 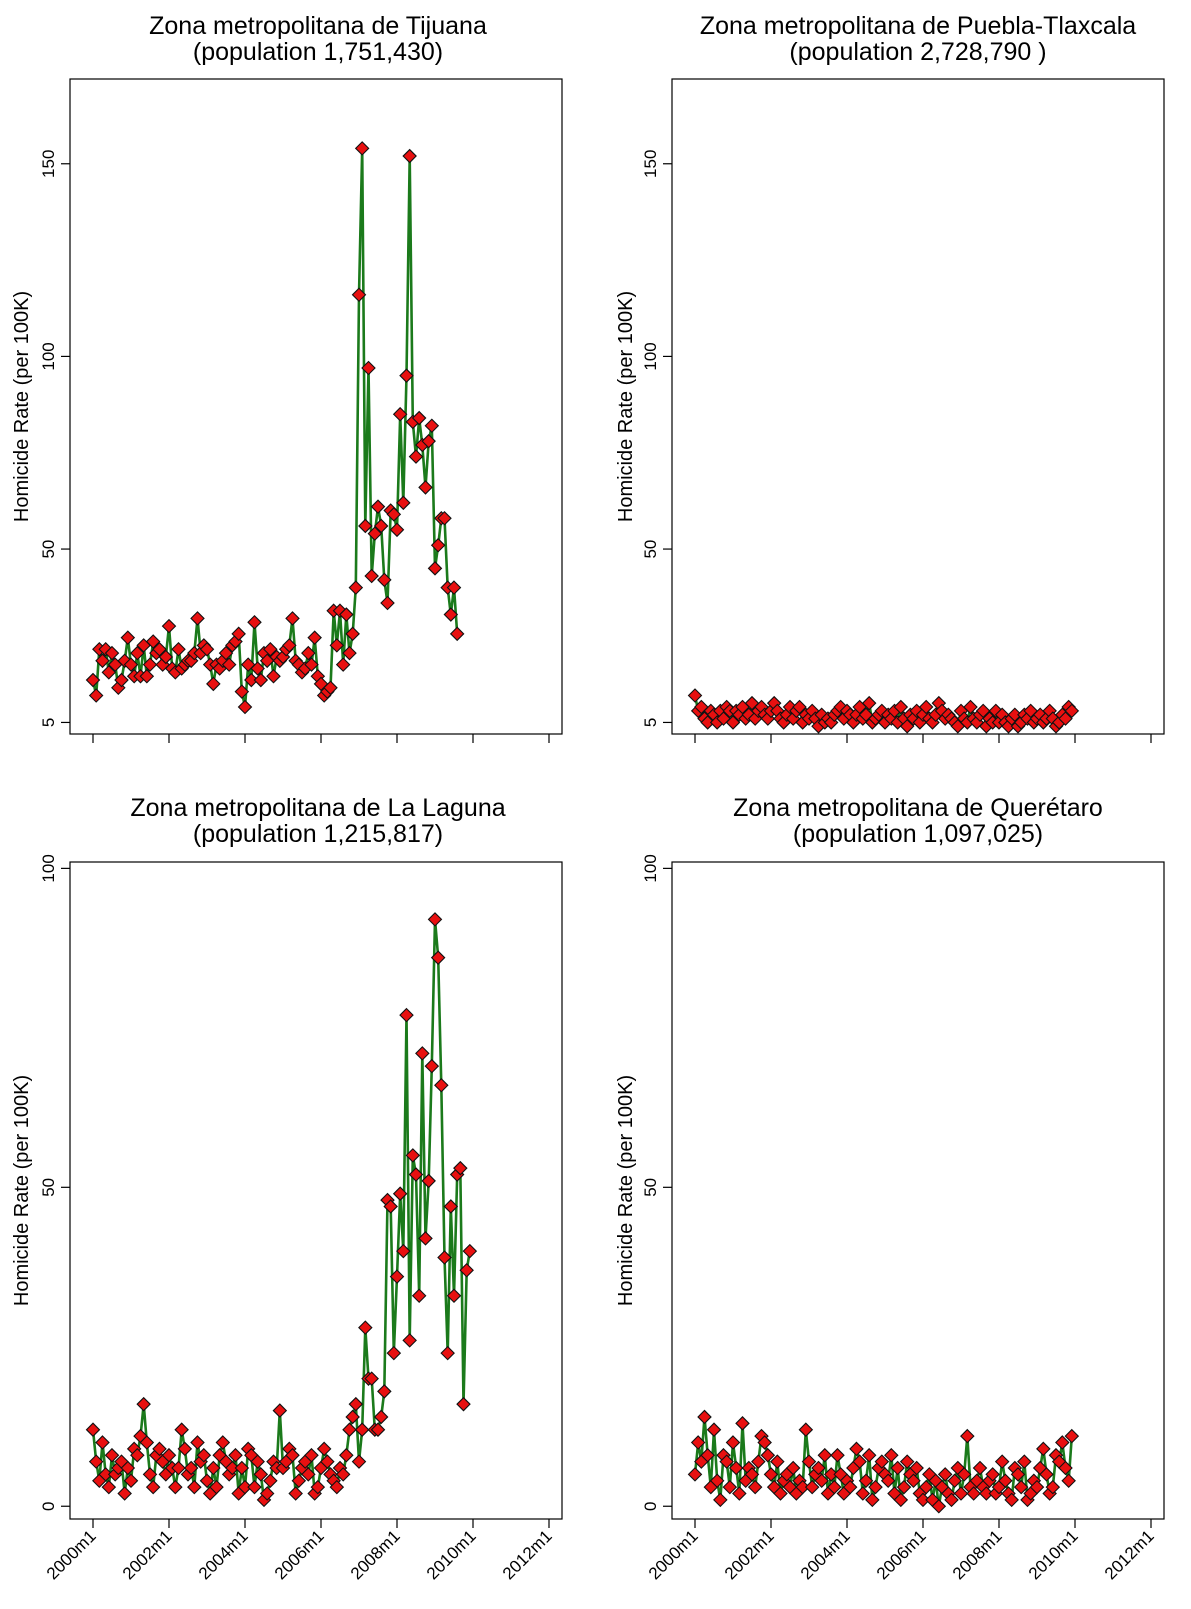 I want to click on x-tick-label: 2002m1, so click(x=147, y=1554).